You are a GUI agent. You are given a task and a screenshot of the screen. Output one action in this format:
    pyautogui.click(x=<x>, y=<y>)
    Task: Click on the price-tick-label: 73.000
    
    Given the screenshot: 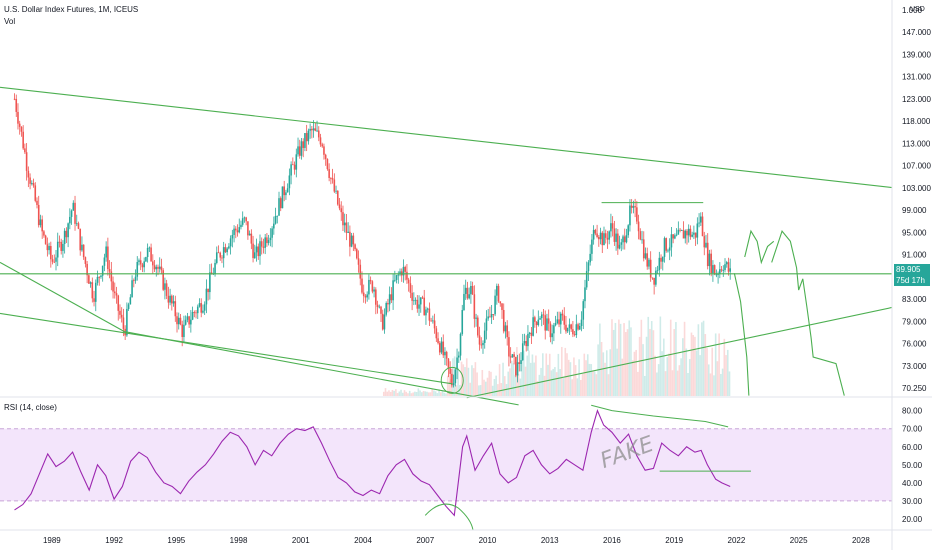 What is the action you would take?
    pyautogui.click(x=914, y=366)
    